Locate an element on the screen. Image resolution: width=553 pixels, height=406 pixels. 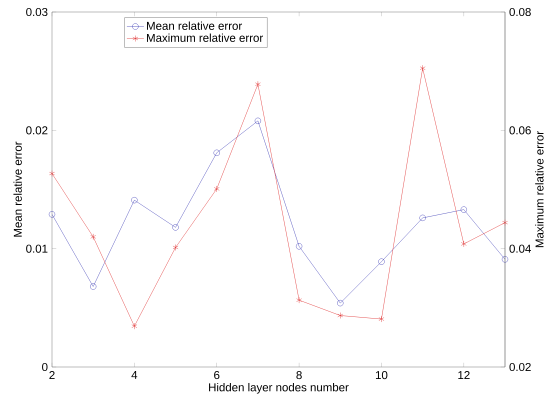
x-tick-label: 6 is located at coordinates (217, 375).